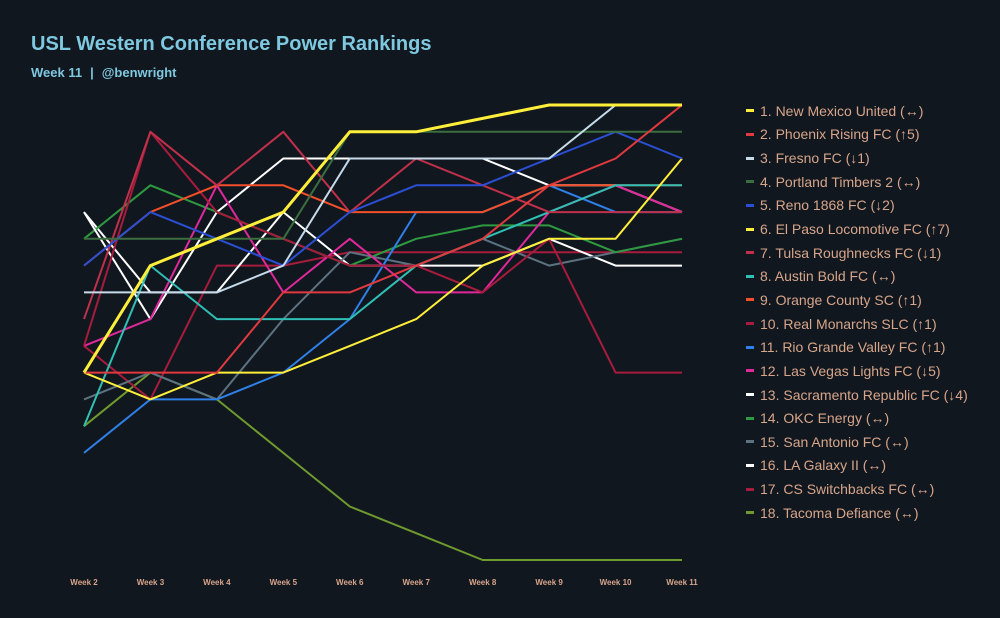 This screenshot has width=1000, height=618. Describe the element at coordinates (417, 582) in the screenshot. I see `x-tick-label: Week 7` at that location.